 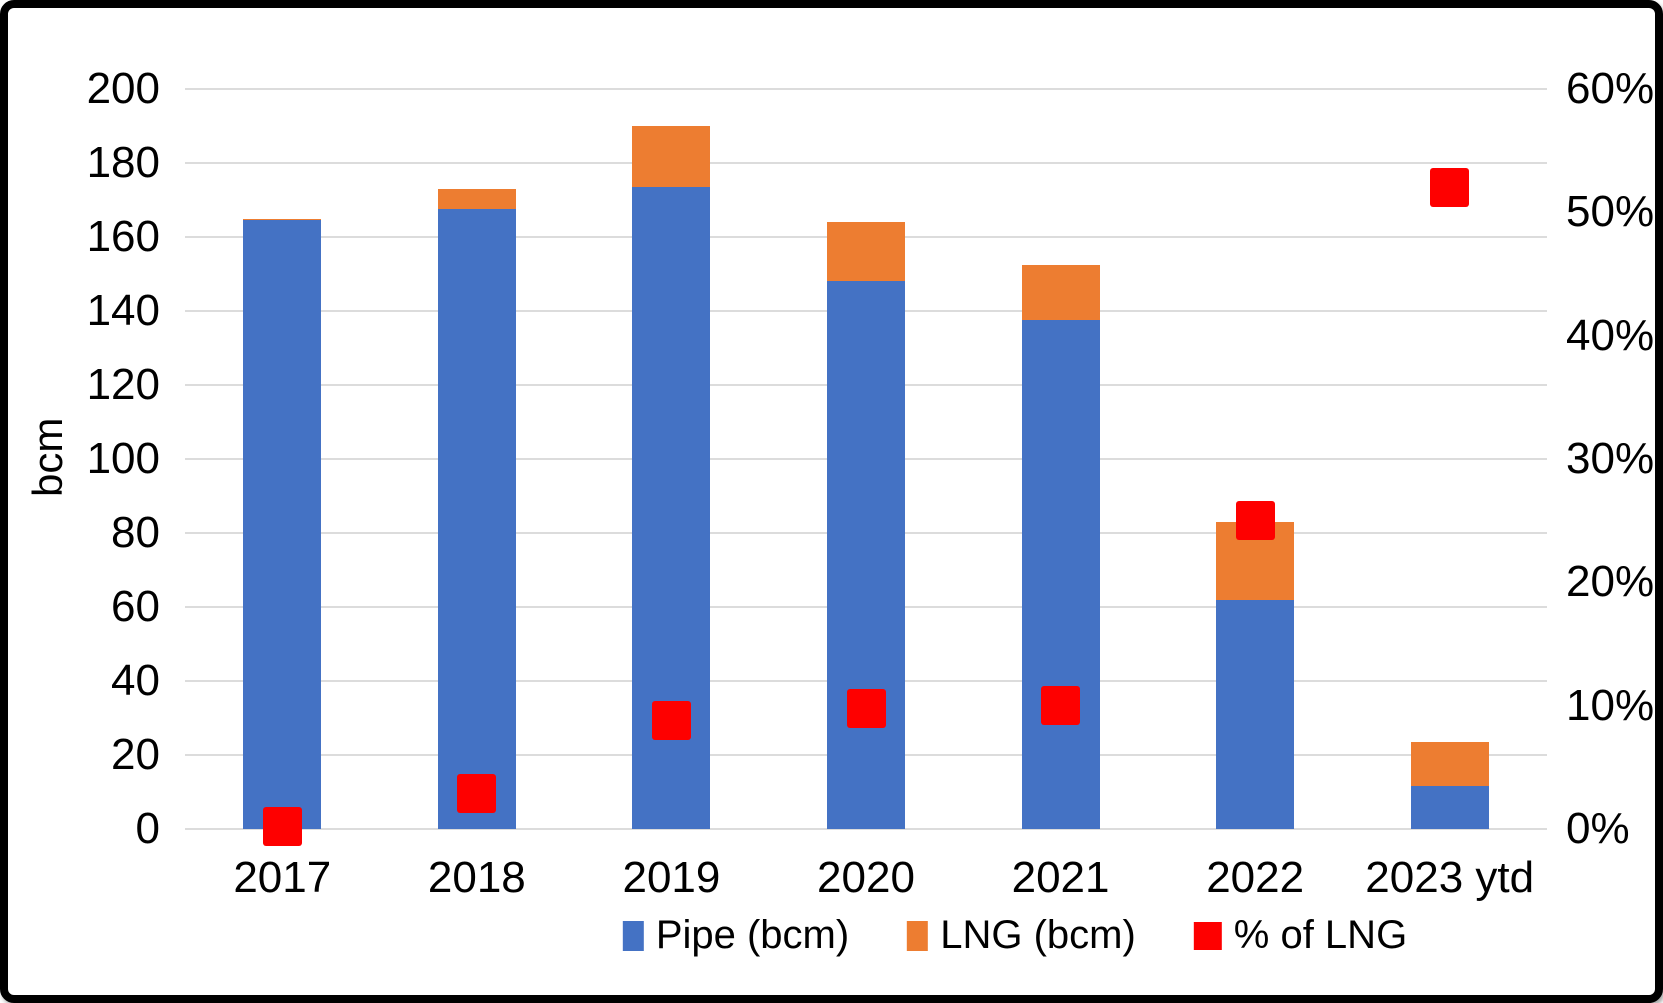 What do you see at coordinates (866, 877) in the screenshot?
I see `x-axis-label-2020: 2020` at bounding box center [866, 877].